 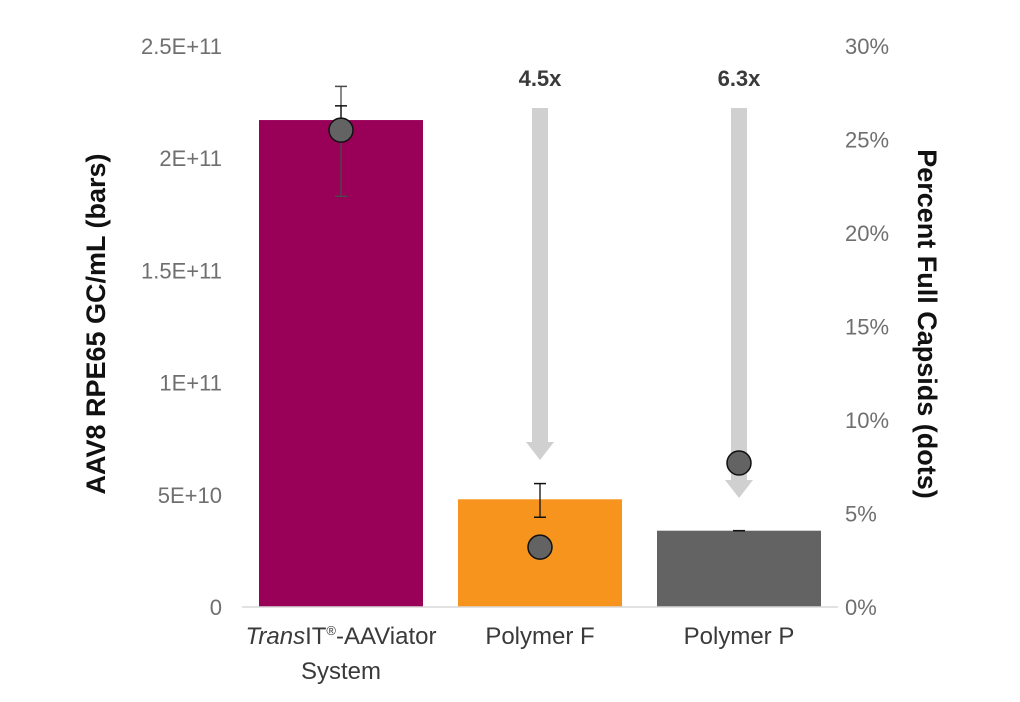 I want to click on fold-label-1: 6.3x, so click(x=740, y=78).